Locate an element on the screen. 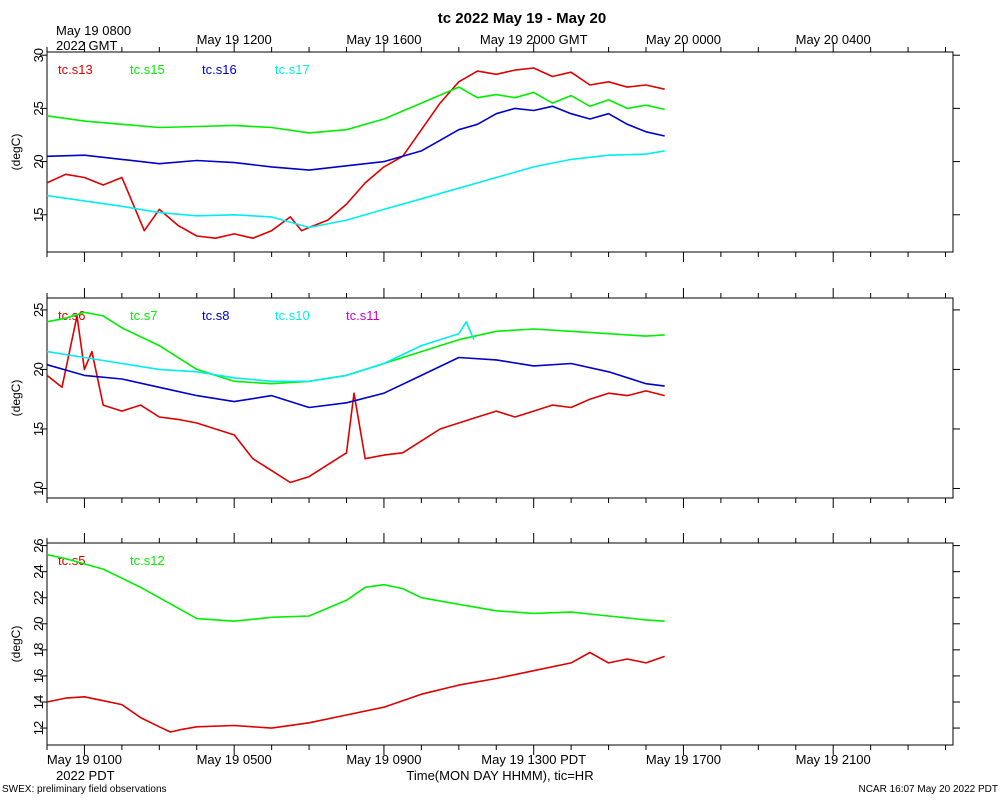  footer-left: SWEX: preliminary field observations is located at coordinates (84, 789).